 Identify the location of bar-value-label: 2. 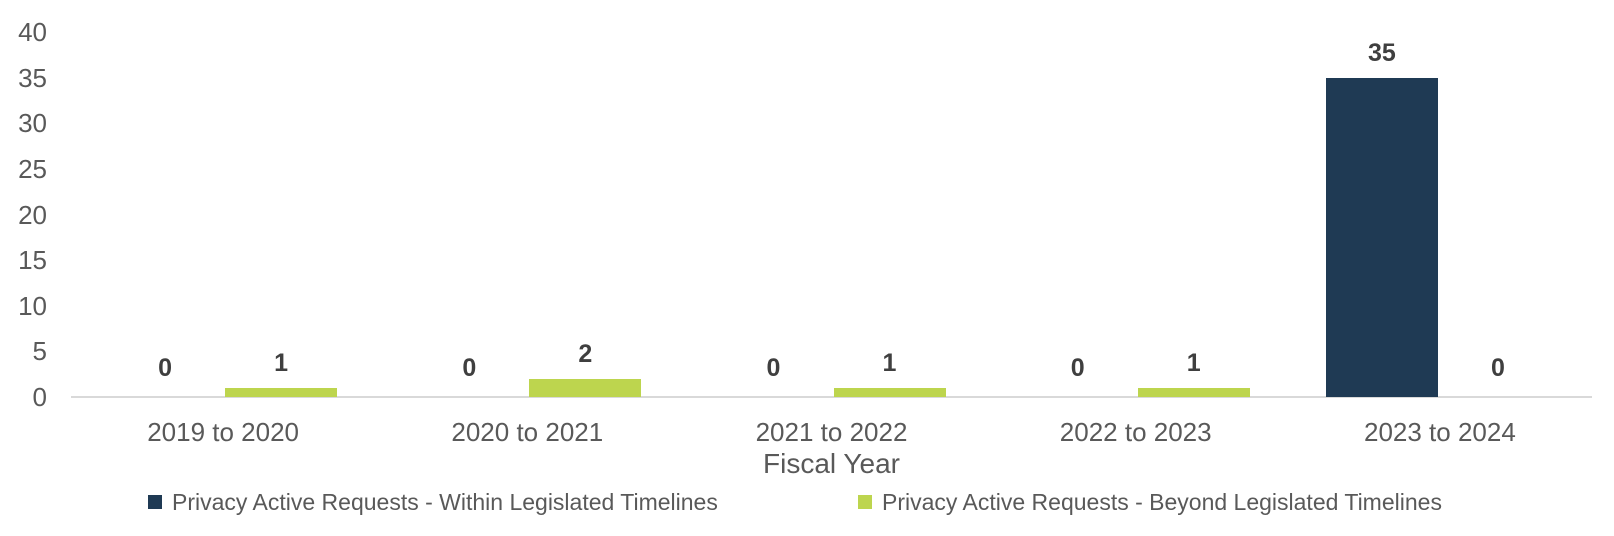
(585, 353).